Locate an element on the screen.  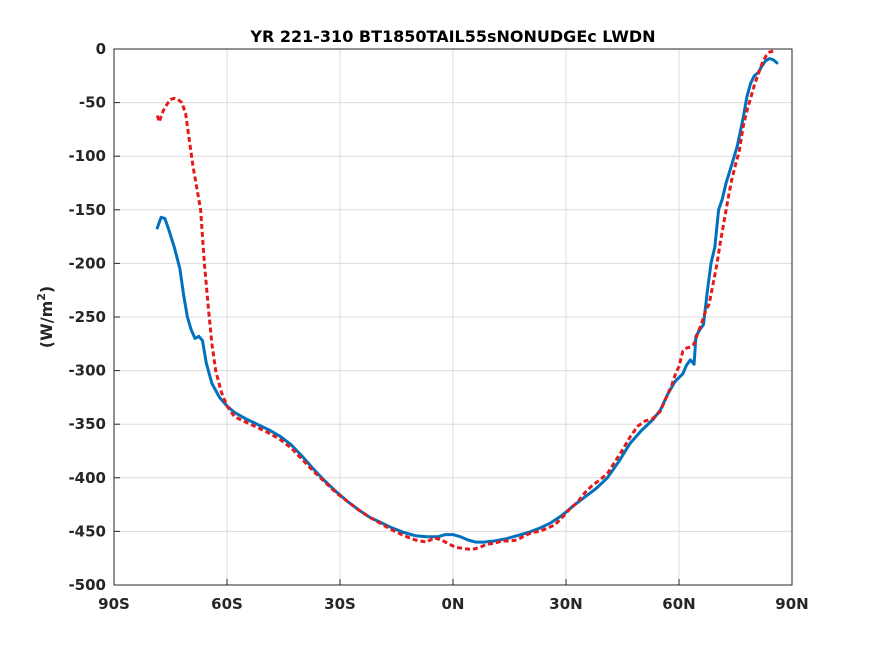
y-tick-label: -500 is located at coordinates (87, 585).